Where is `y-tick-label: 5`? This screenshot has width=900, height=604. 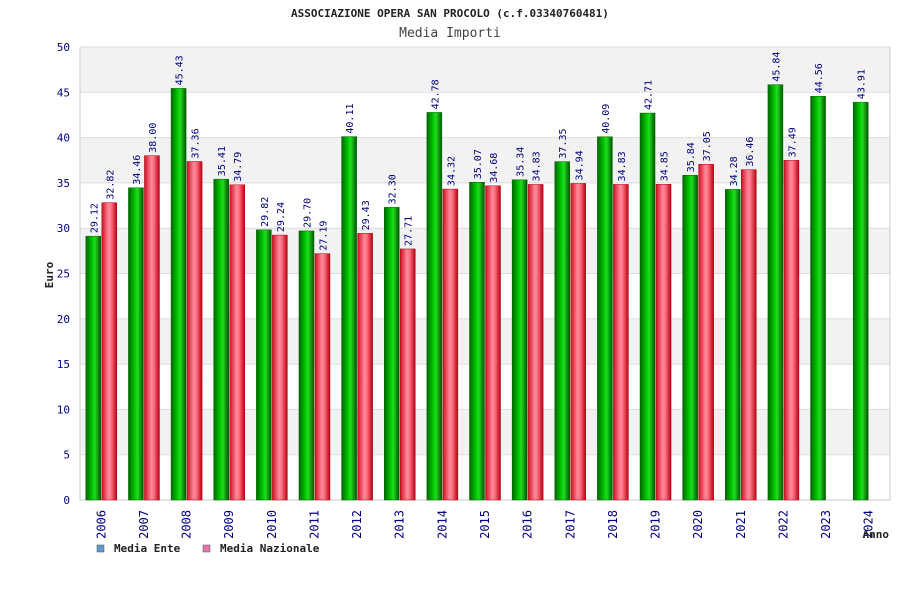
y-tick-label: 5 is located at coordinates (66, 455).